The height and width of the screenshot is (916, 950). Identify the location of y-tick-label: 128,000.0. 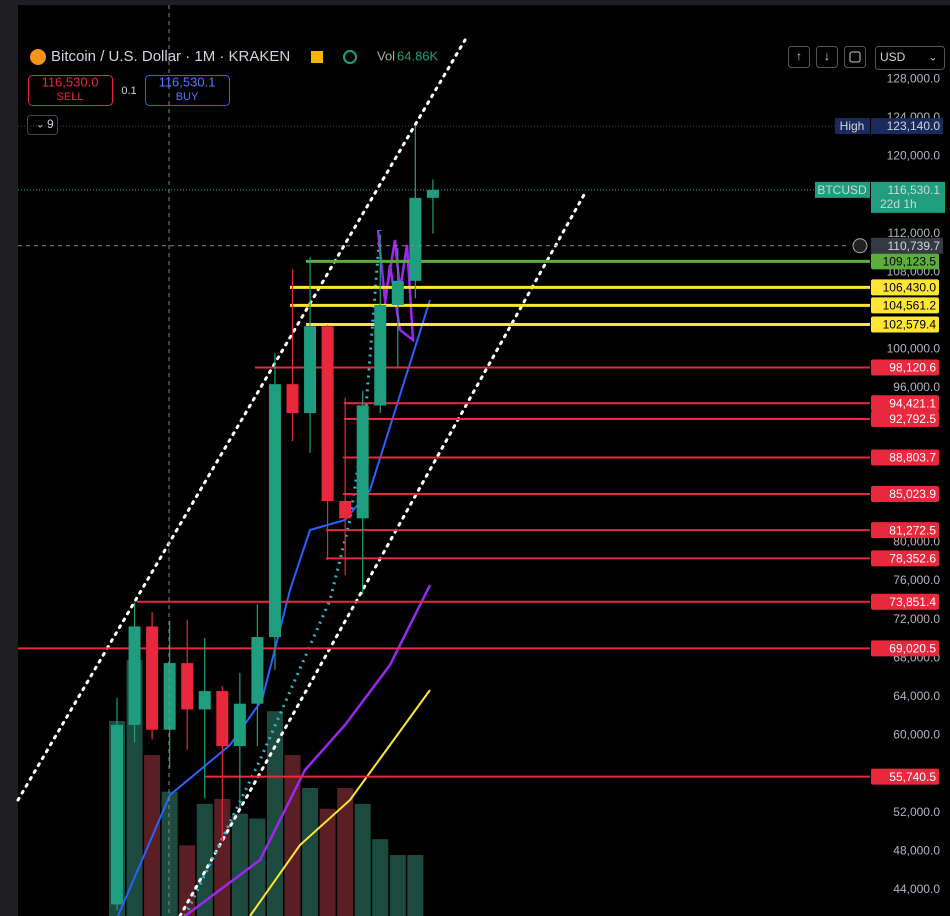
(914, 78).